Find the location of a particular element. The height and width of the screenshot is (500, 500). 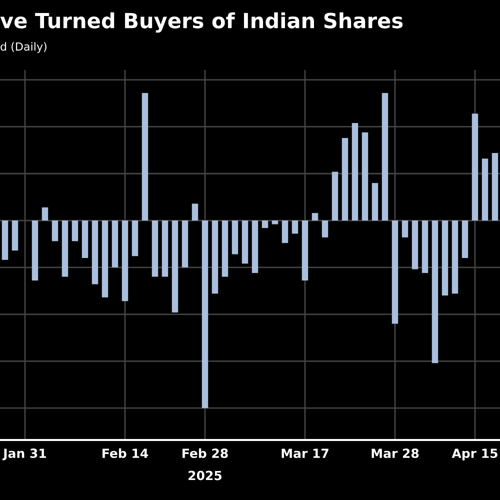

x-tick-label: Apr 15 is located at coordinates (475, 454).